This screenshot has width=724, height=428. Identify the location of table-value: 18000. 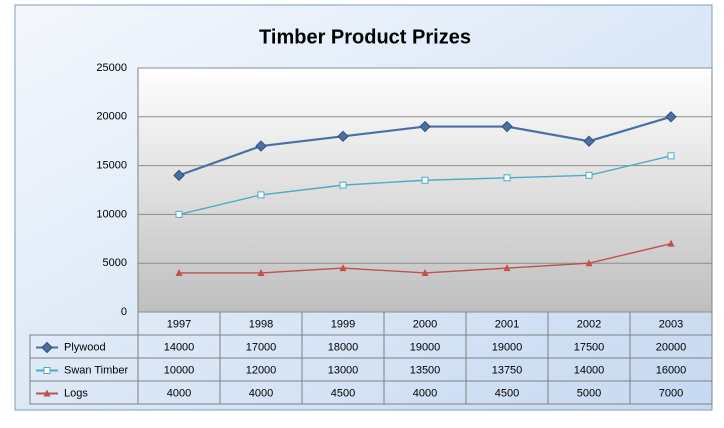
(343, 347).